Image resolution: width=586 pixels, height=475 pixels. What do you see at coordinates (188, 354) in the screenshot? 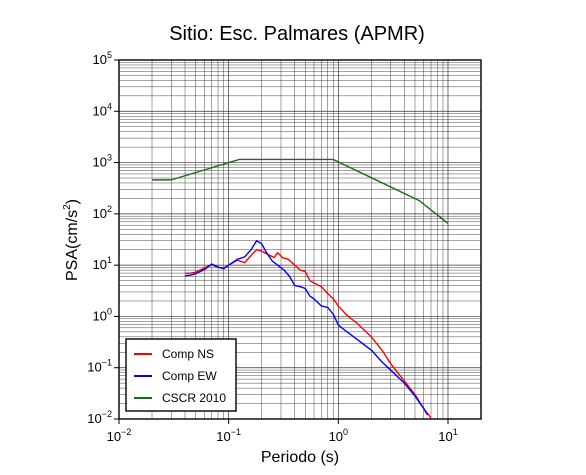
I see `legend-label: Comp NS` at bounding box center [188, 354].